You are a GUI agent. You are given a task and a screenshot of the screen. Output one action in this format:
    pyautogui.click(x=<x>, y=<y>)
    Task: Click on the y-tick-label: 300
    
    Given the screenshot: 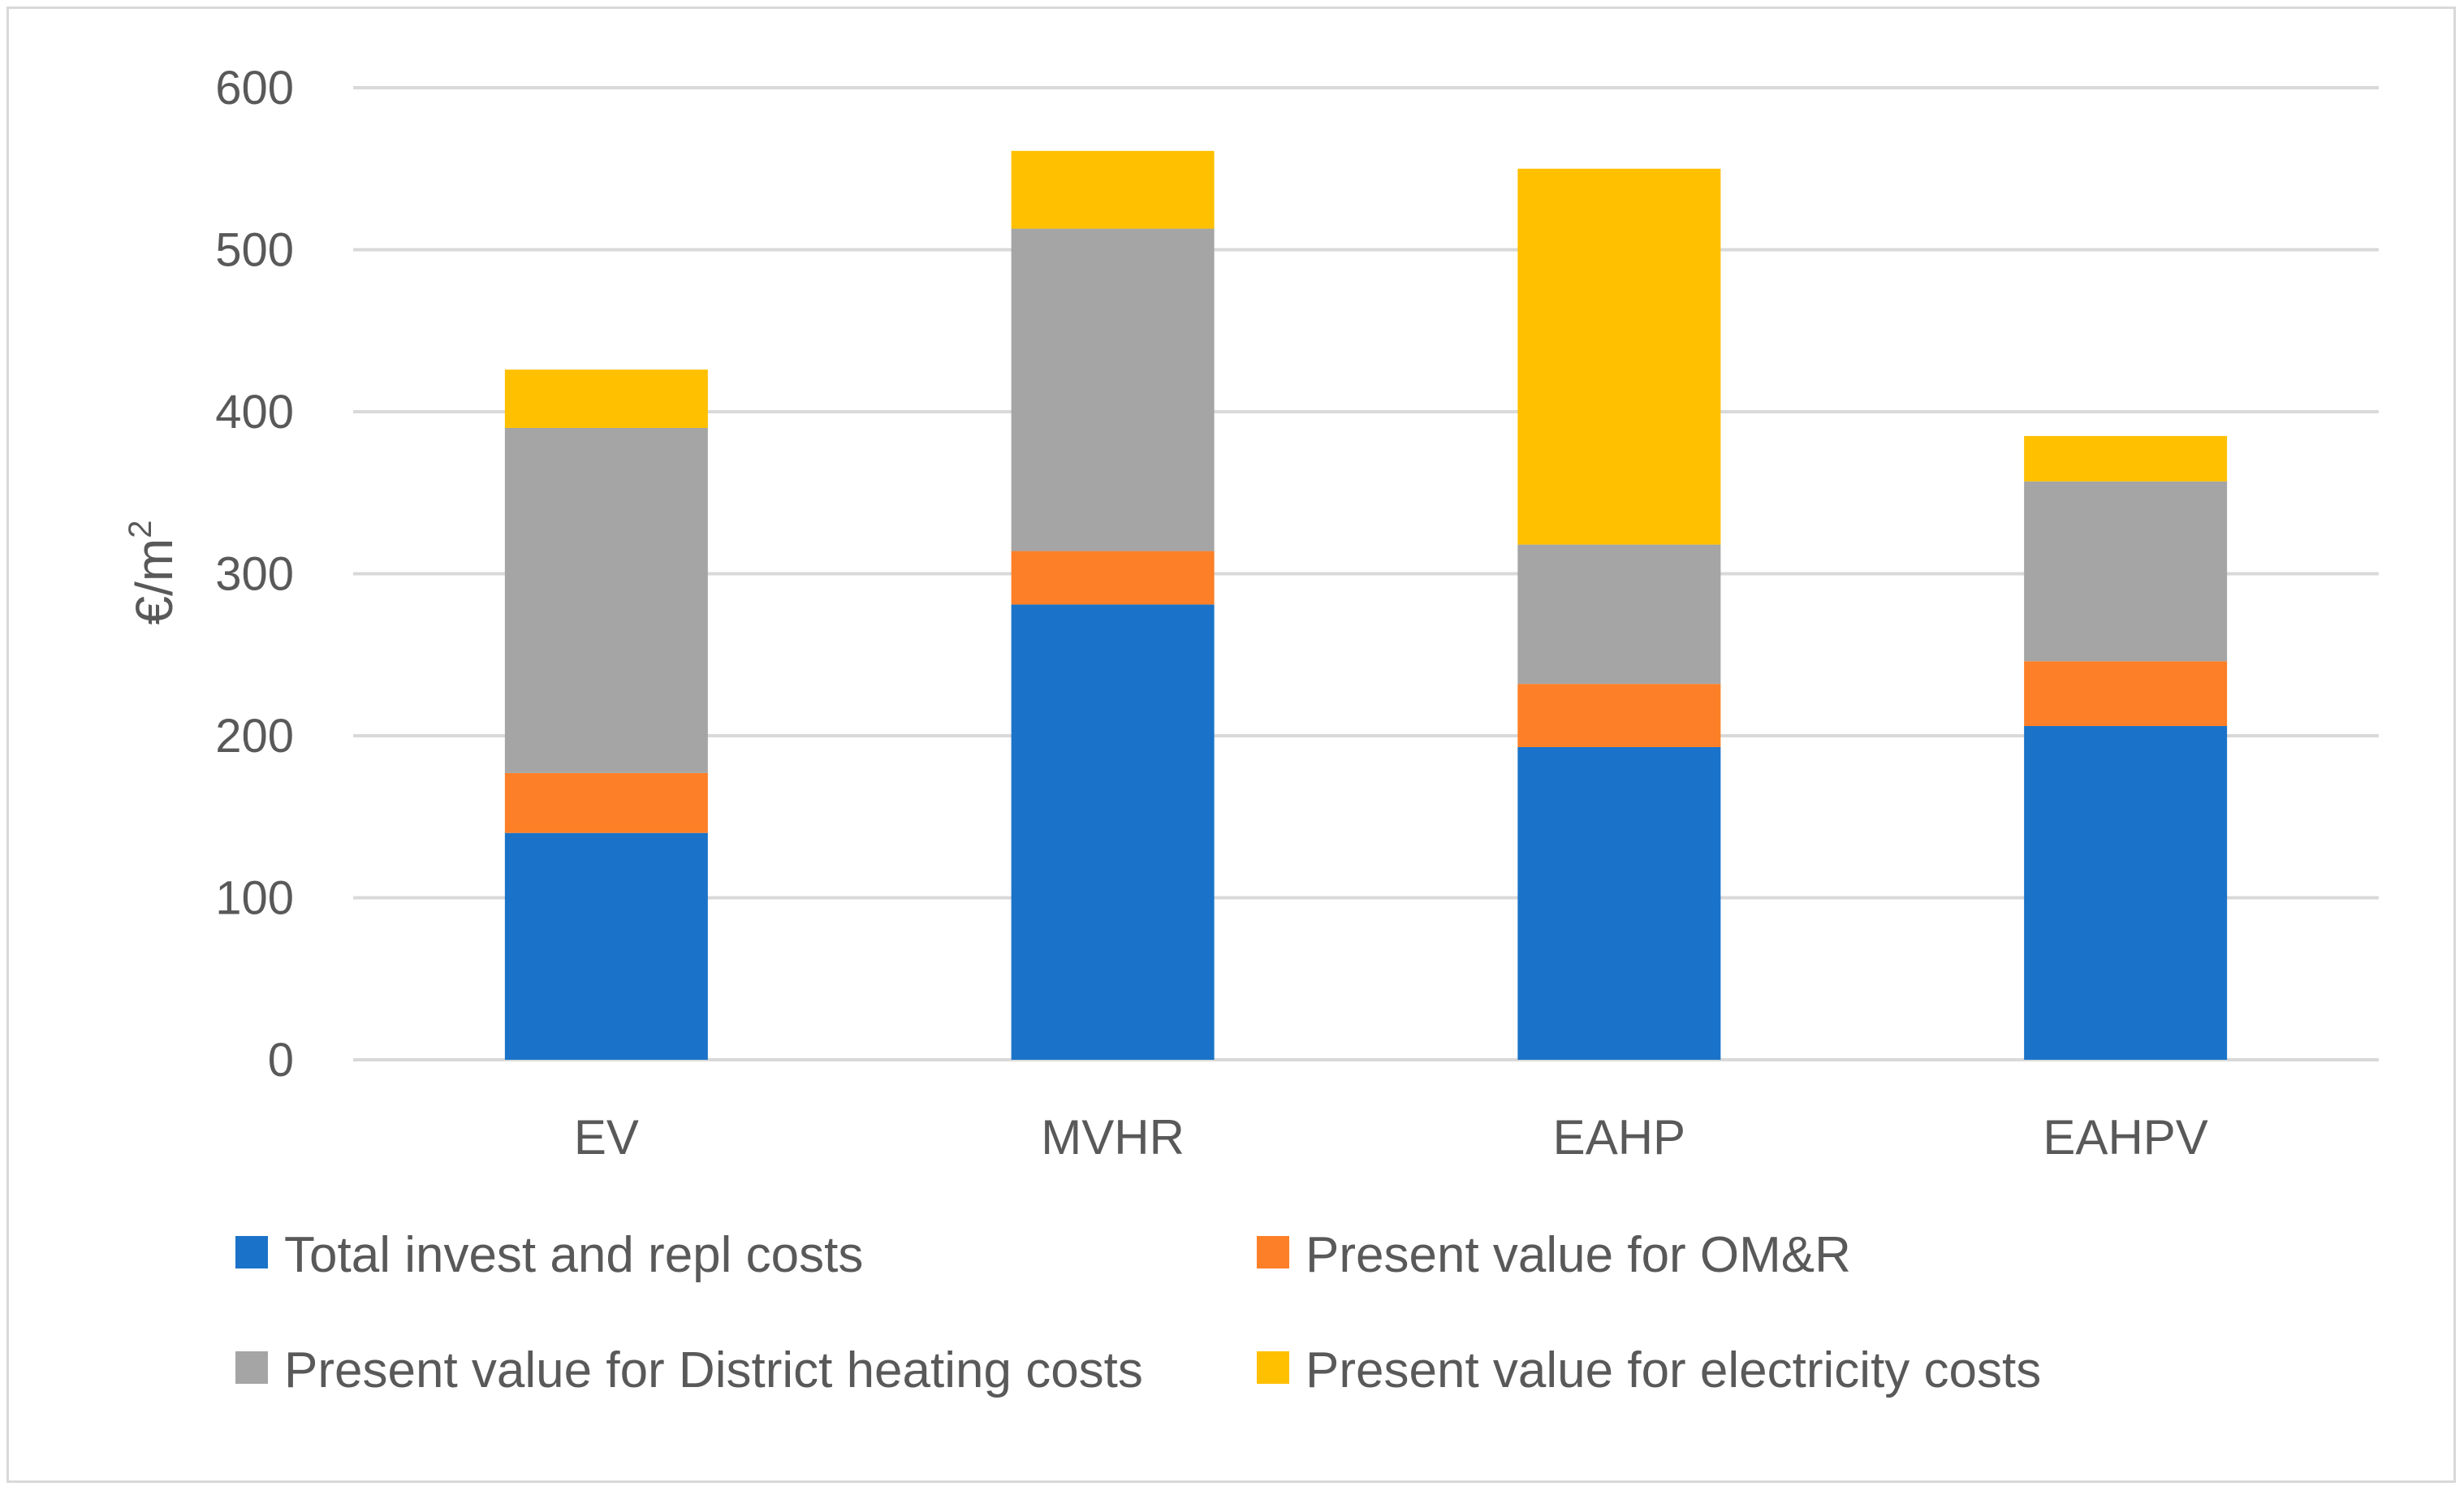 What is the action you would take?
    pyautogui.click(x=254, y=575)
    